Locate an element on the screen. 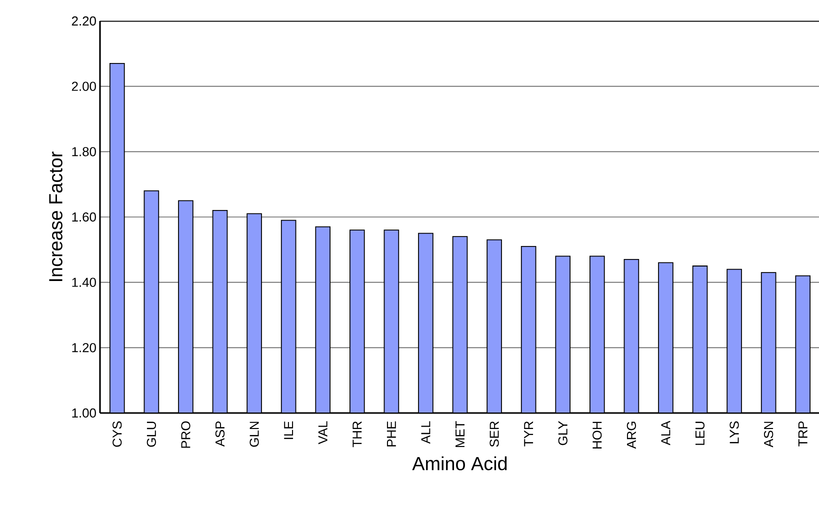  x-tick-label: ILE is located at coordinates (289, 430).